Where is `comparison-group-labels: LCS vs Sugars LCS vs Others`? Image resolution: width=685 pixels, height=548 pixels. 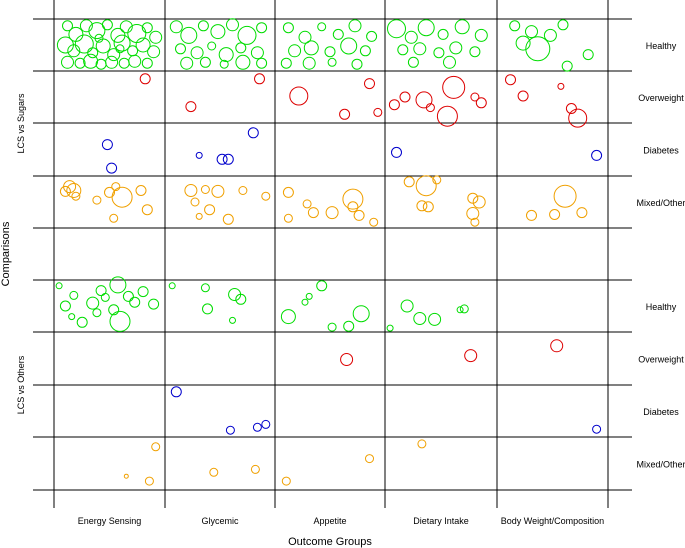 comparison-group-labels: LCS vs Sugars LCS vs Others is located at coordinates (21, 253).